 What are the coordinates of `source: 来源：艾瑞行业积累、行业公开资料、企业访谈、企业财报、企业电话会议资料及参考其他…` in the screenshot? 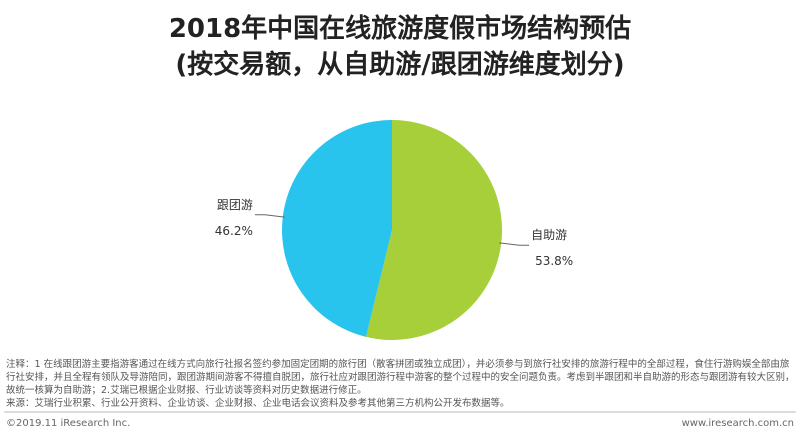 It's located at (258, 403).